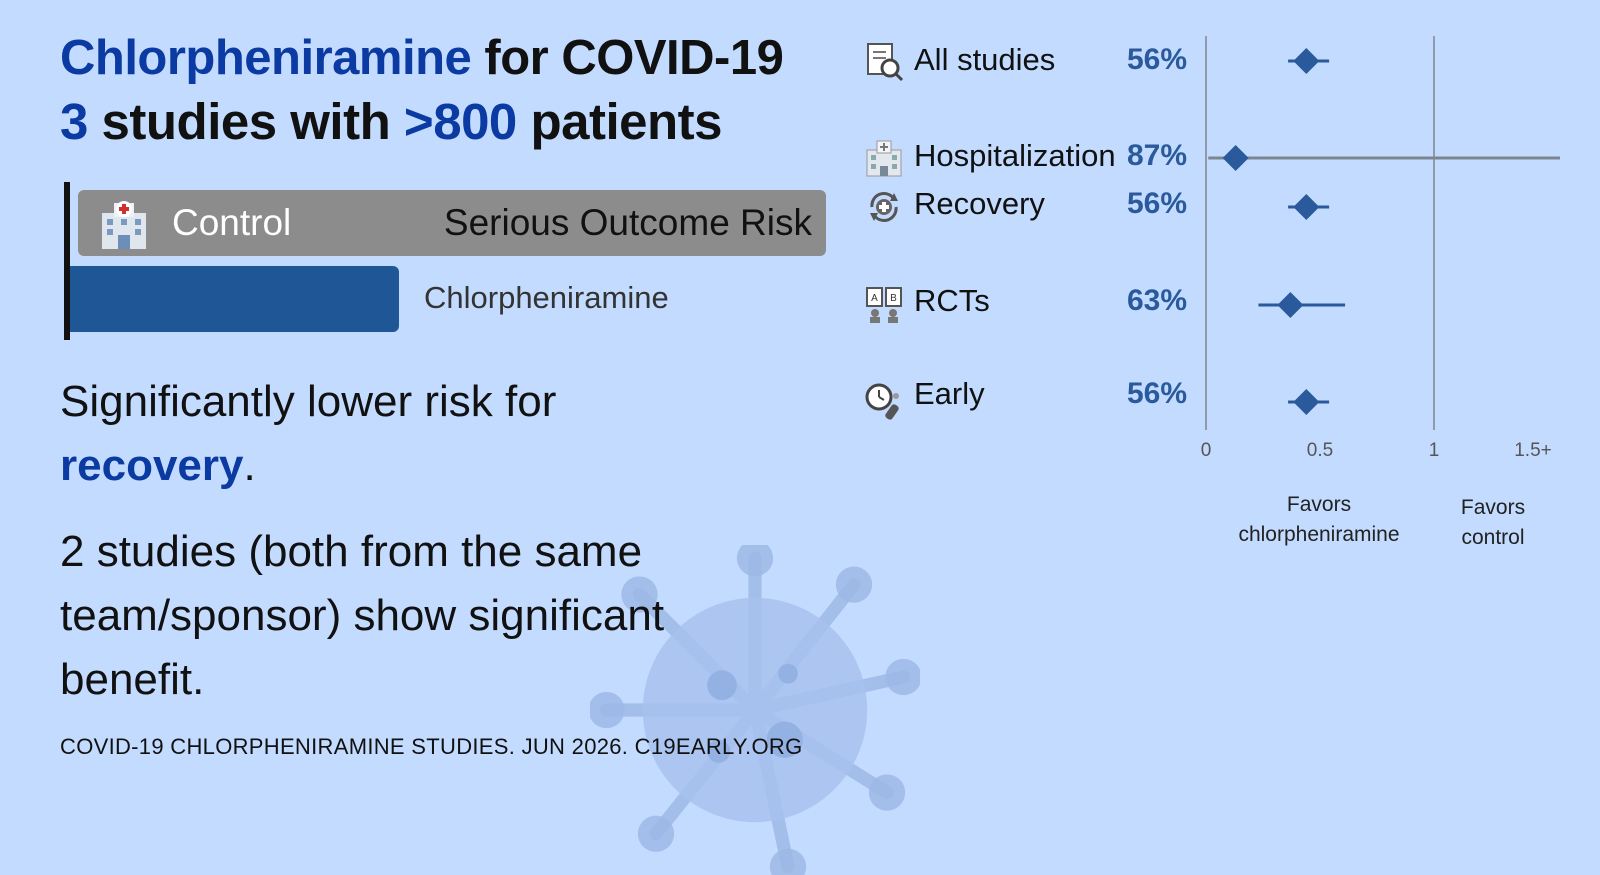  What do you see at coordinates (884, 207) in the screenshot?
I see `recovery-icon` at bounding box center [884, 207].